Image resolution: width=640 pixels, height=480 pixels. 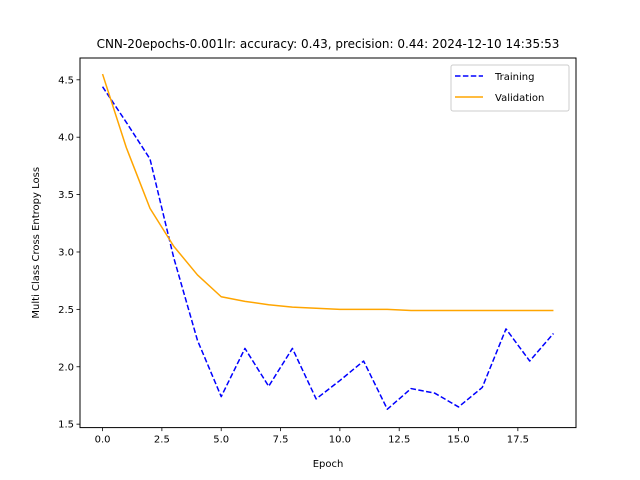 I want to click on x-tick-label: 5.0, so click(x=221, y=440).